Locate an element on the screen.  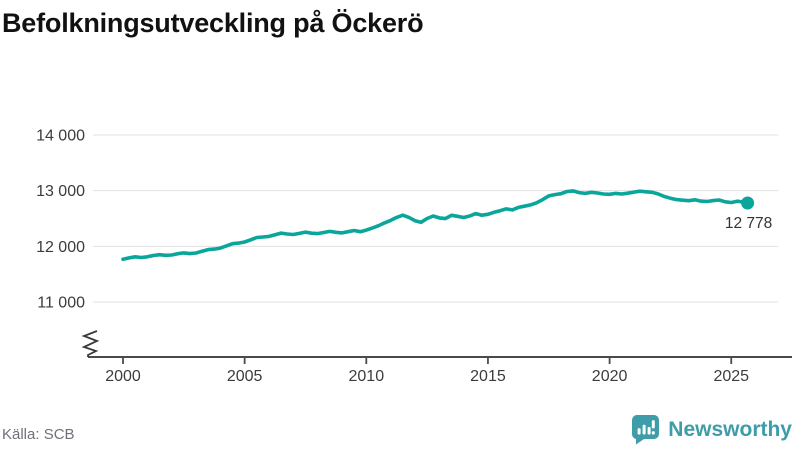
x-tick-label: 2015 is located at coordinates (488, 376).